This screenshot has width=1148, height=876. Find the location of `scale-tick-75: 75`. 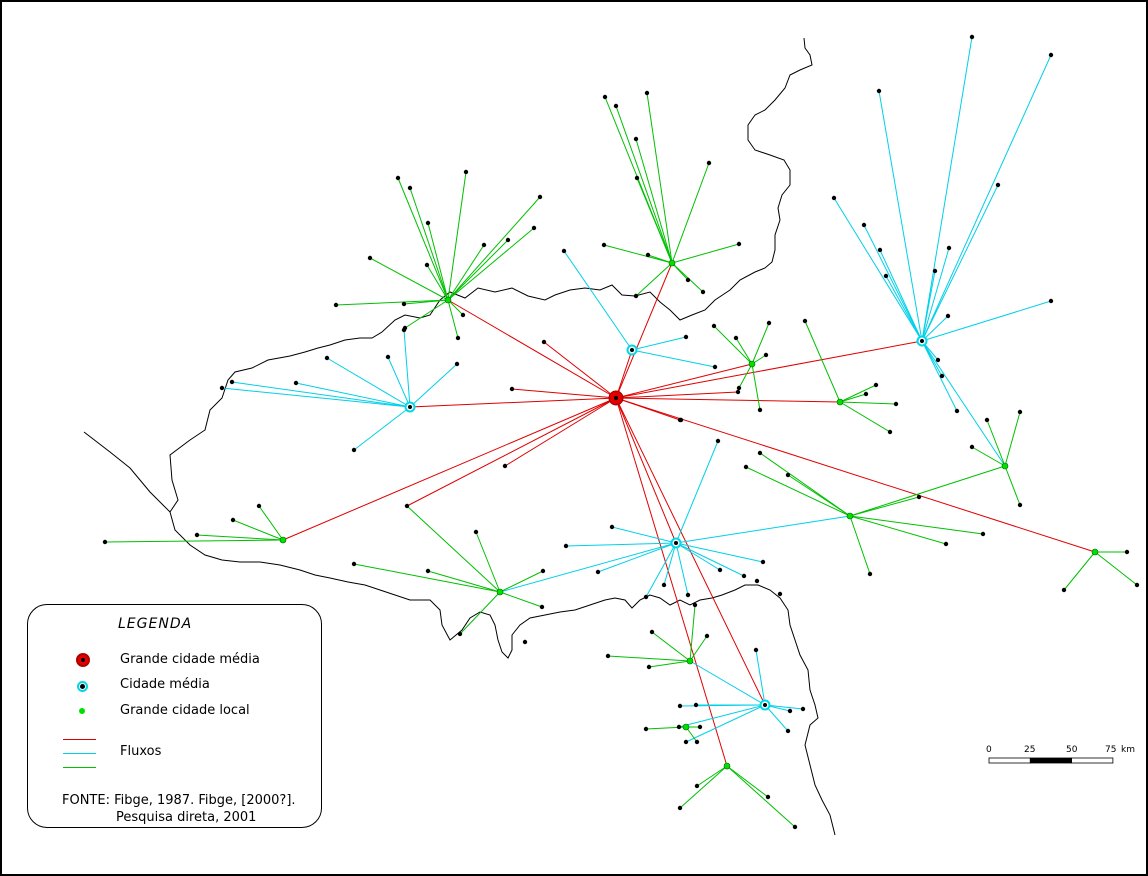

scale-tick-75: 75 is located at coordinates (1111, 750).